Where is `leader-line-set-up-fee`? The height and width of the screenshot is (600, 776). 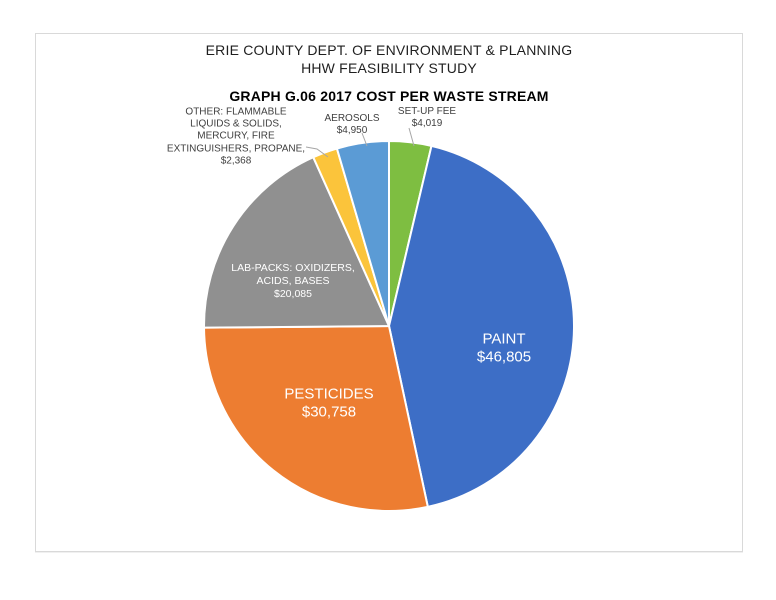
leader-line-set-up-fee is located at coordinates (411, 137).